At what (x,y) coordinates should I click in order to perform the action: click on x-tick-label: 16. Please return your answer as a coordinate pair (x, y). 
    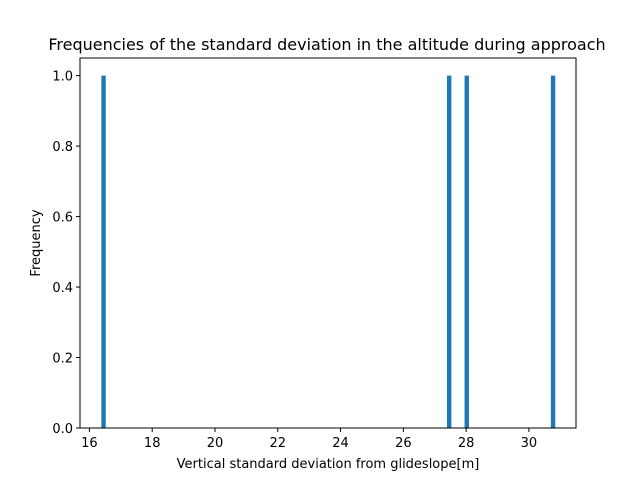
    Looking at the image, I should click on (89, 443).